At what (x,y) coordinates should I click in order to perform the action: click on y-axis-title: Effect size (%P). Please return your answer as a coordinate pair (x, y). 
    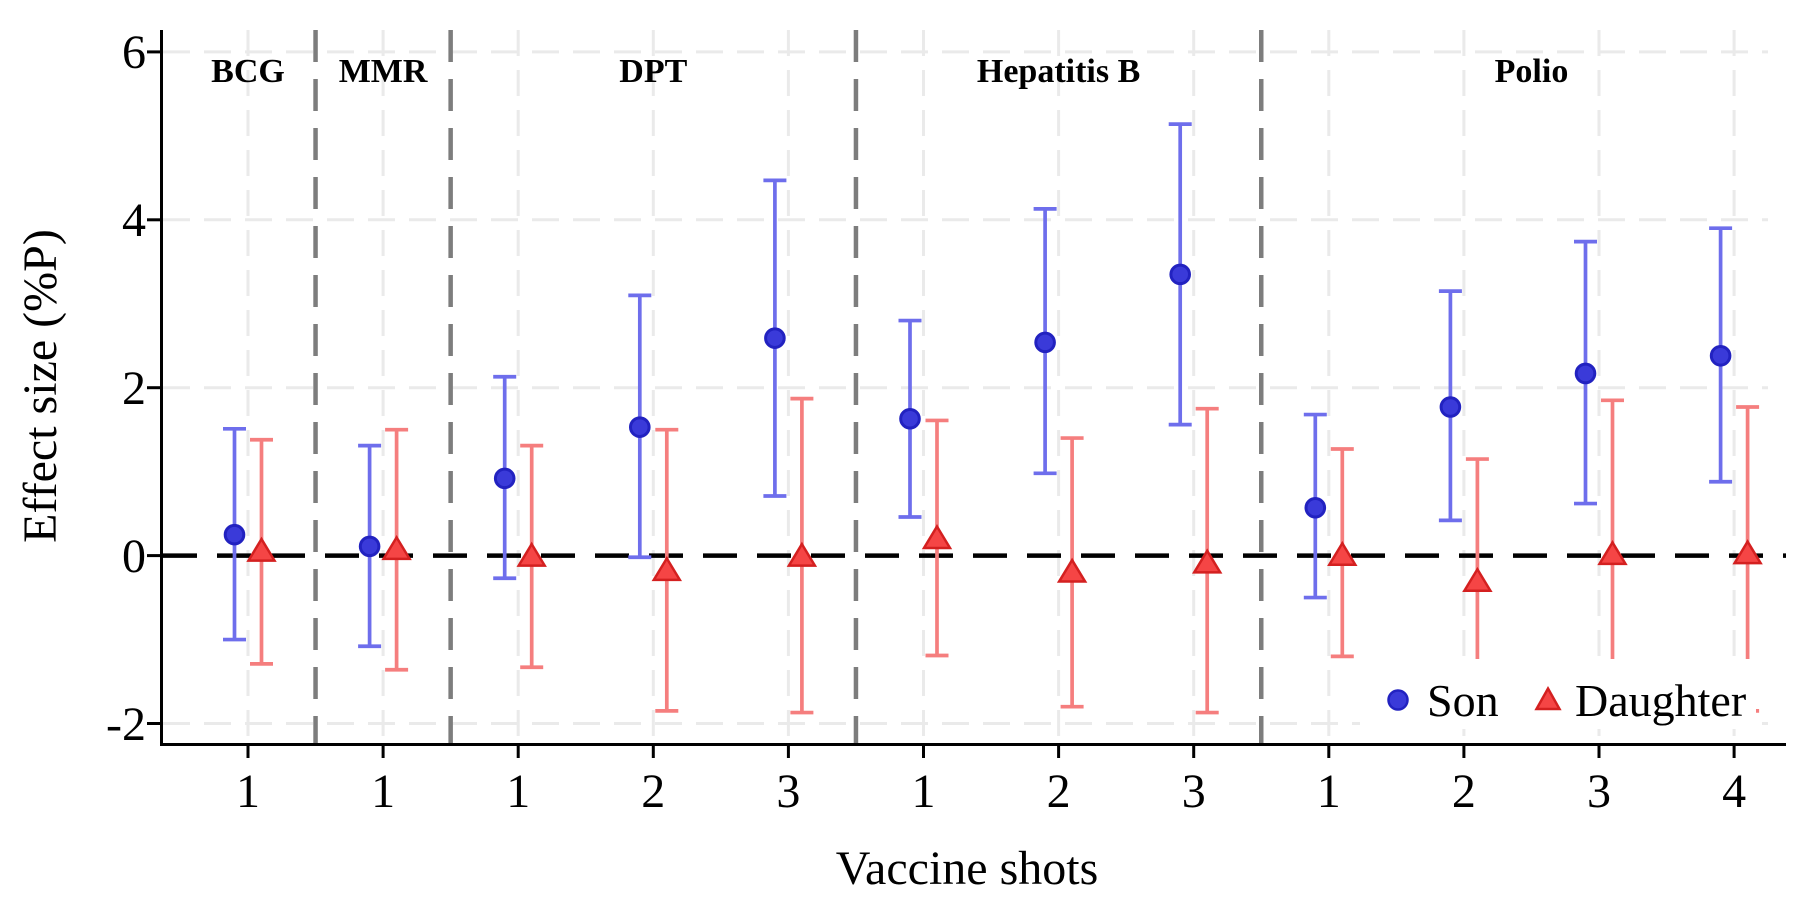
    Looking at the image, I should click on (40, 386).